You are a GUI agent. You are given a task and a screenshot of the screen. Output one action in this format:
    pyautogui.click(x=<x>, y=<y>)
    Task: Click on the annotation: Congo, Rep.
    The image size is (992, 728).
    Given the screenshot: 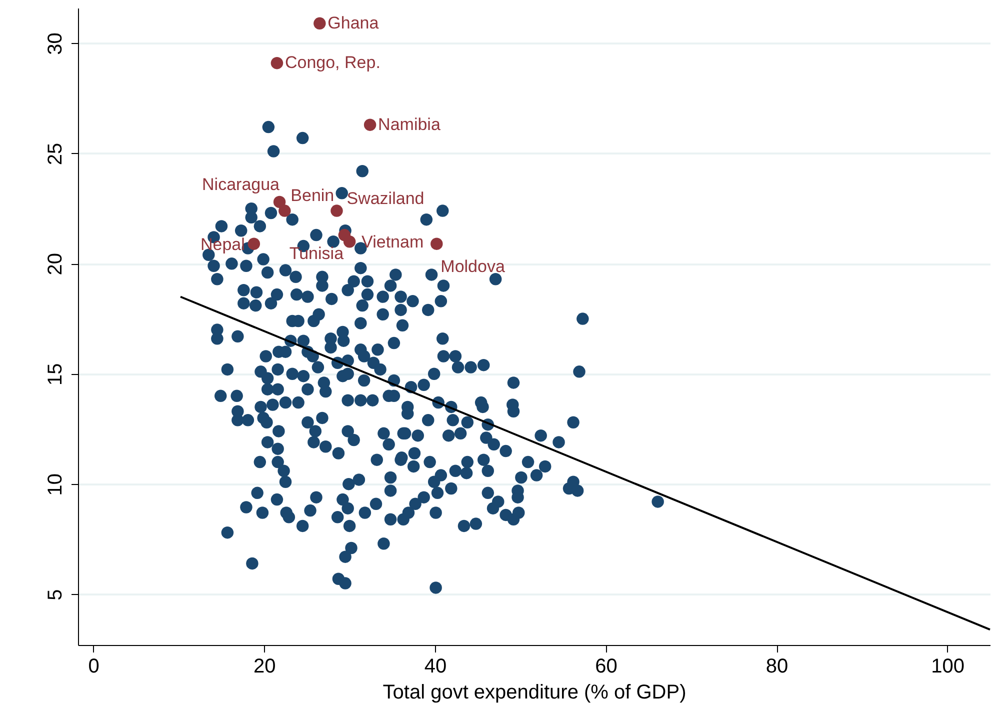 What is the action you would take?
    pyautogui.click(x=332, y=62)
    